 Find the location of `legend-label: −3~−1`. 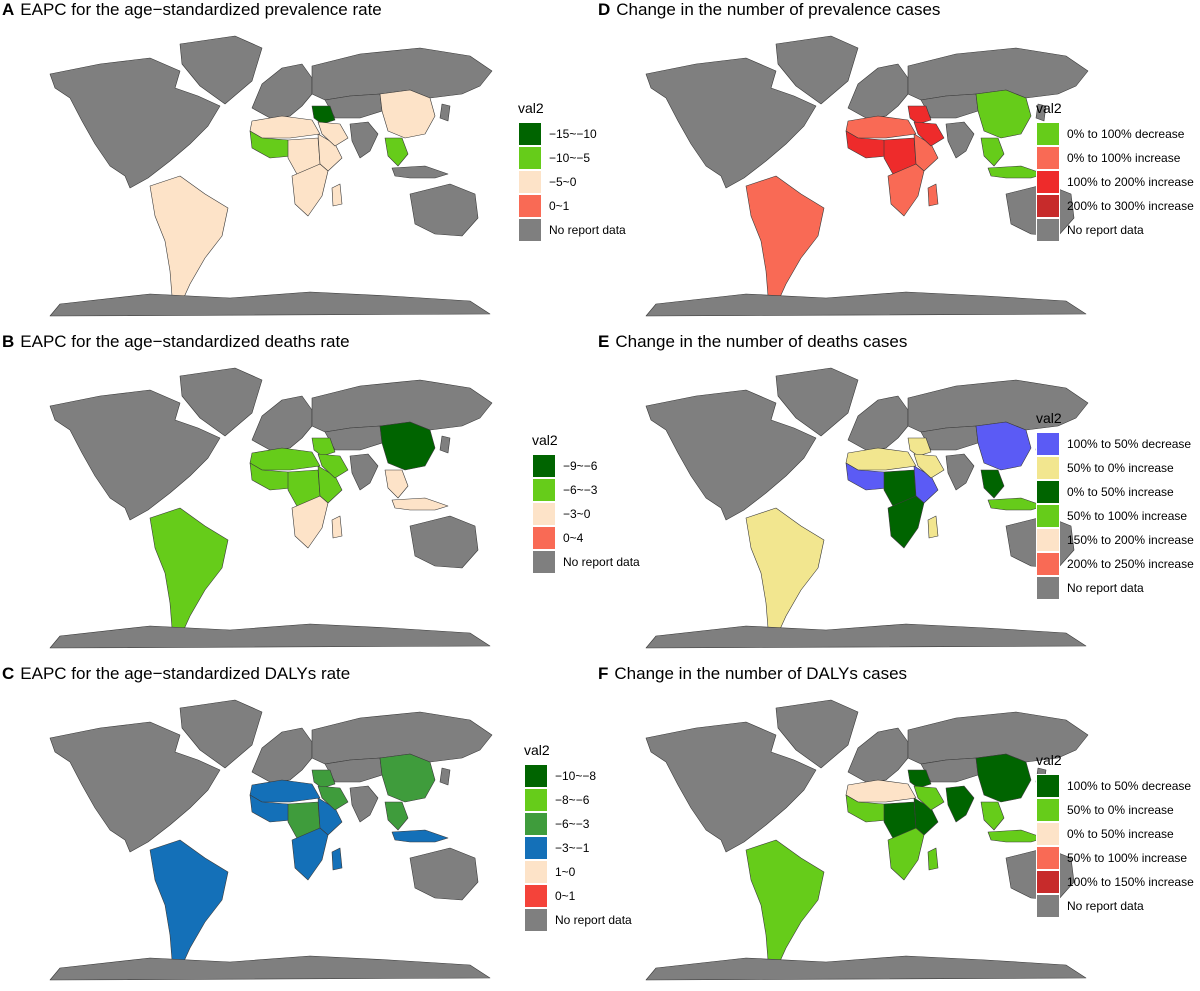

legend-label: −3~−1 is located at coordinates (572, 848).